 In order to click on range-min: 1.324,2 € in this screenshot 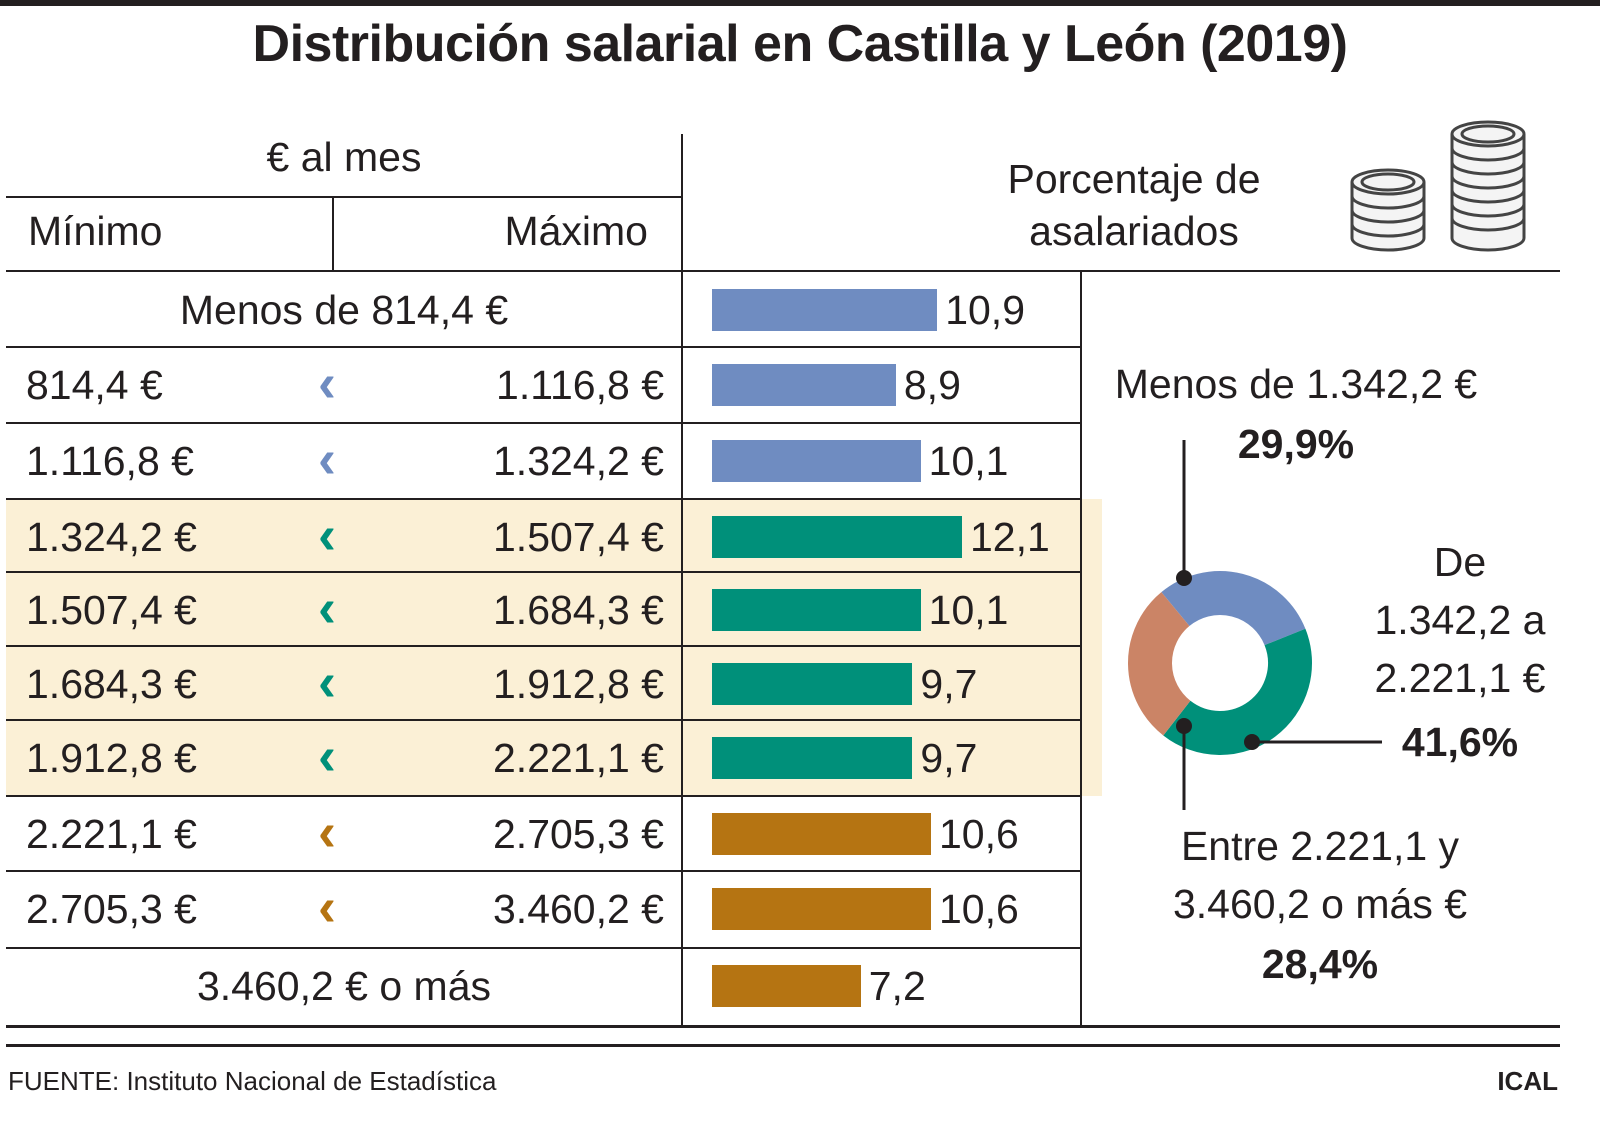, I will do `click(111, 537)`.